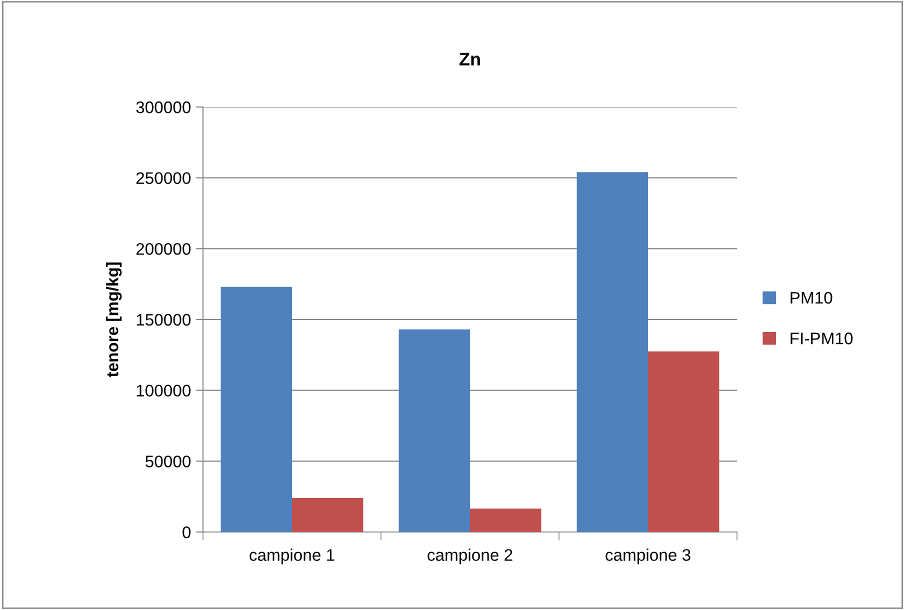 This screenshot has height=610, width=905. Describe the element at coordinates (292, 556) in the screenshot. I see `x-tick-label: campione 1` at that location.